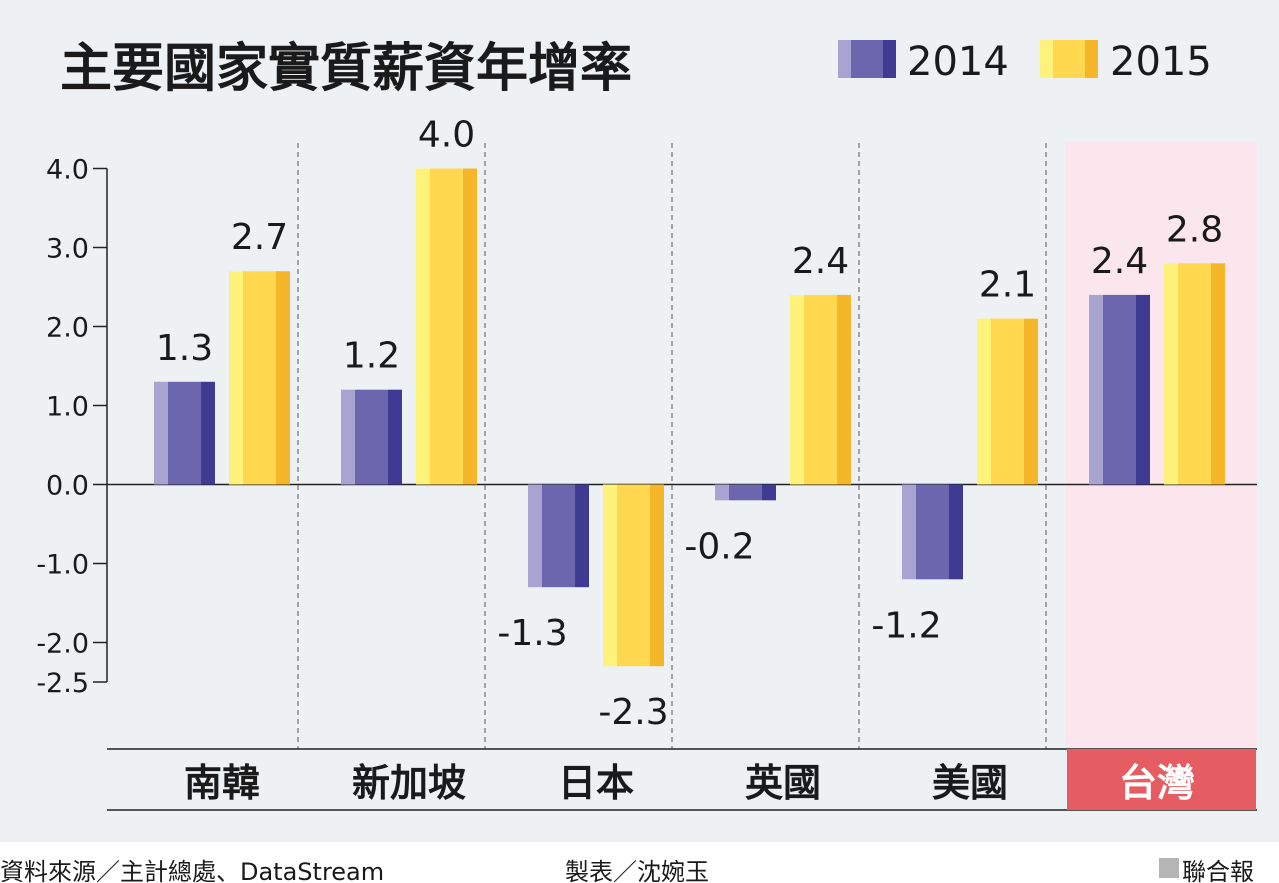 This screenshot has height=883, width=1279. What do you see at coordinates (719, 546) in the screenshot?
I see `data-label-2014-3: -0.2` at bounding box center [719, 546].